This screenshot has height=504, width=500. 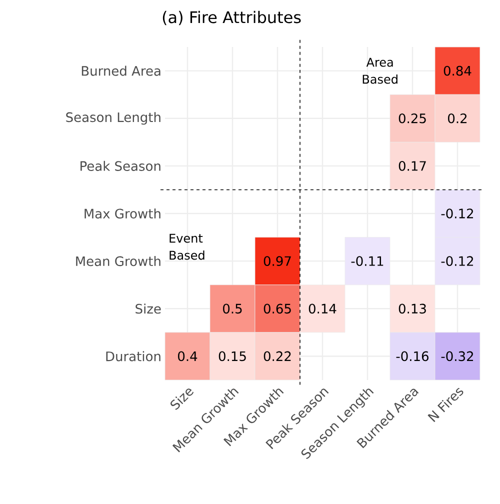 What do you see at coordinates (412, 309) in the screenshot?
I see `data-label: 0.13` at bounding box center [412, 309].